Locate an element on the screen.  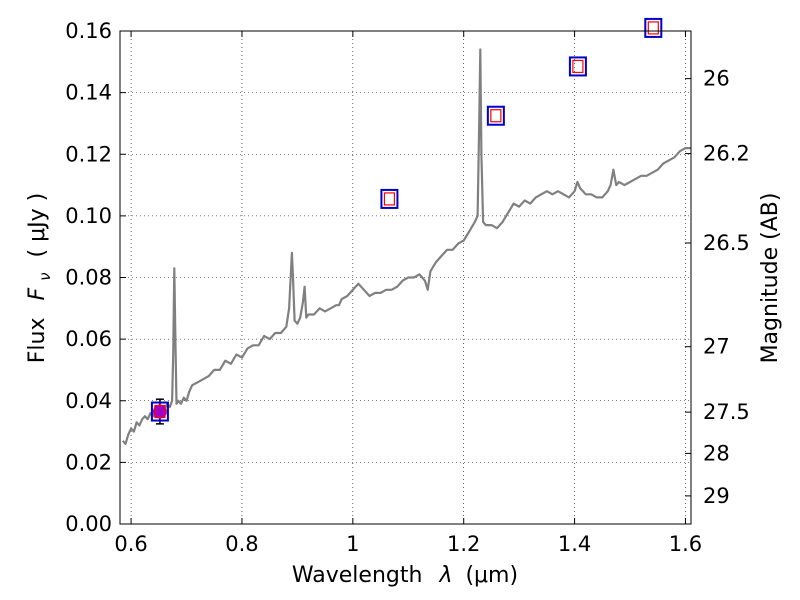
y-tick-label: 0.04 is located at coordinates (88, 401).